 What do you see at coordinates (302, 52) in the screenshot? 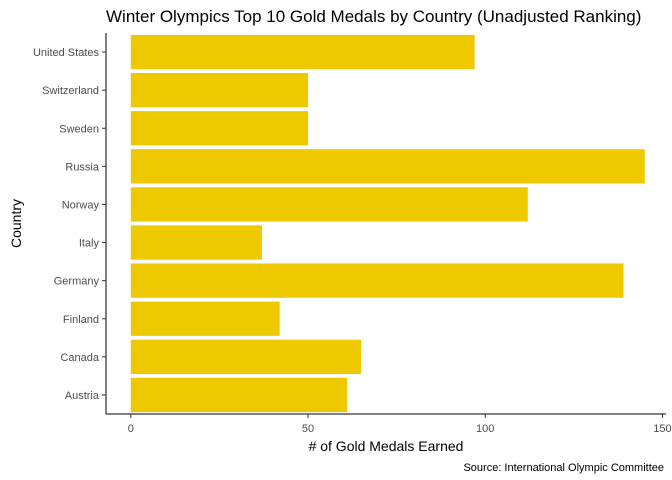
I see `bar-united-states` at bounding box center [302, 52].